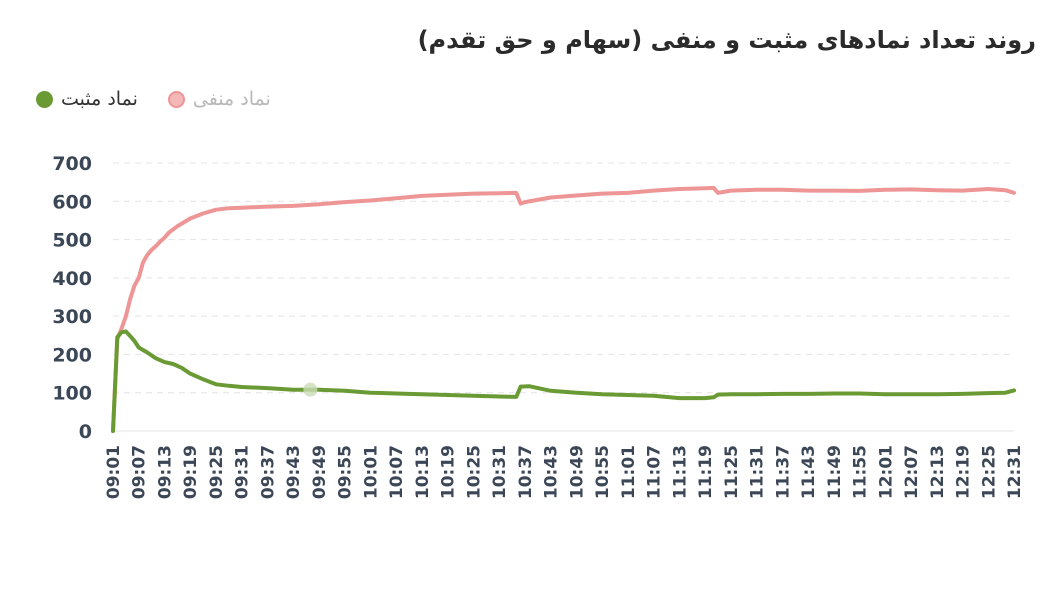  What do you see at coordinates (44, 99) in the screenshot?
I see `legend-dot-positive-icon` at bounding box center [44, 99].